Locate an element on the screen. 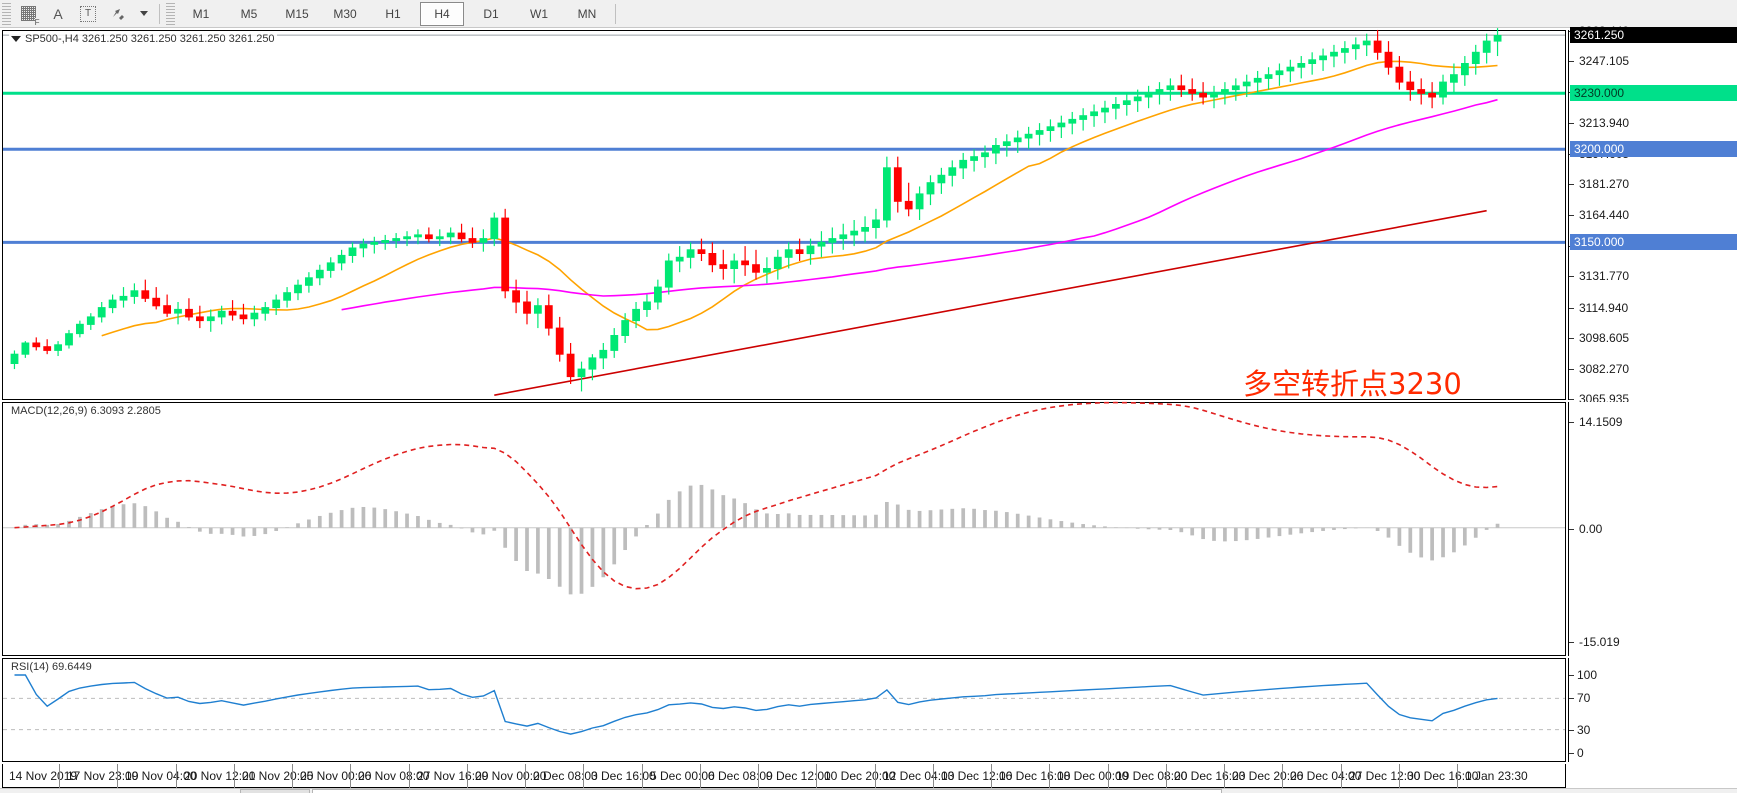  price-tag-blue: 3150.000 is located at coordinates (1653, 242).